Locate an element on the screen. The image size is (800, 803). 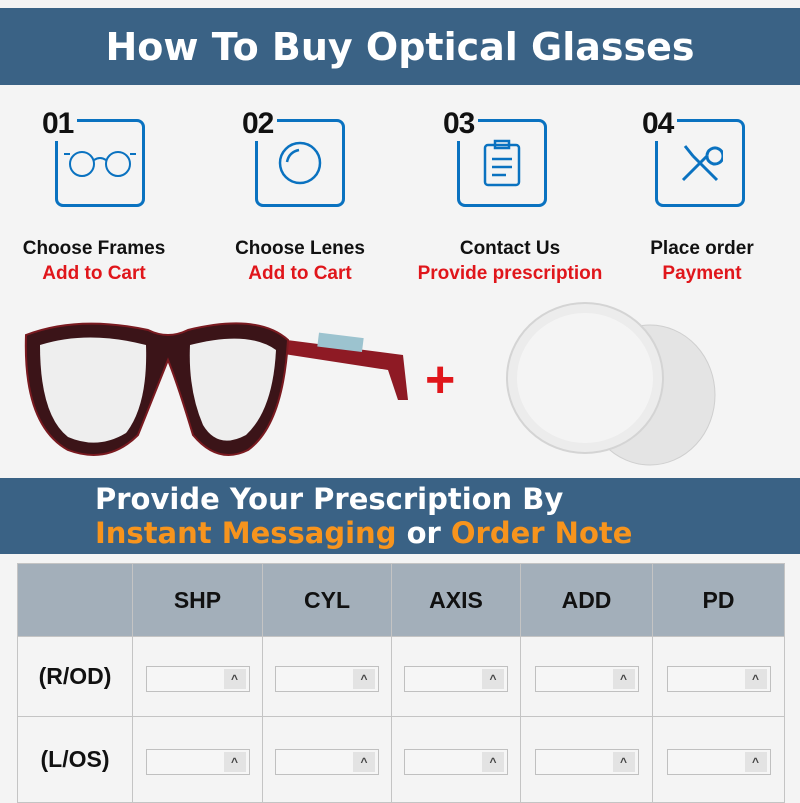
step-number: 01 is located at coordinates (60, 124).